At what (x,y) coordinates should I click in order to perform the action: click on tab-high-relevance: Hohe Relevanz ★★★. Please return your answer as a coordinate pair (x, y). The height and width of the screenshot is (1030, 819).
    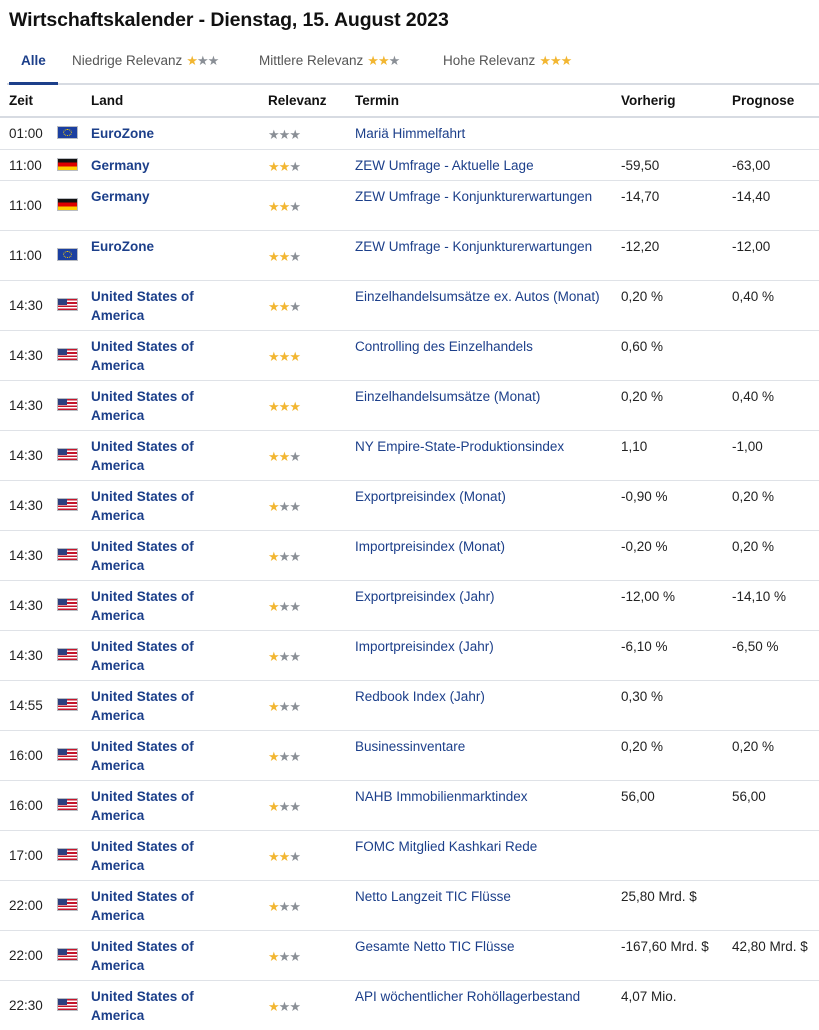
    Looking at the image, I should click on (508, 65).